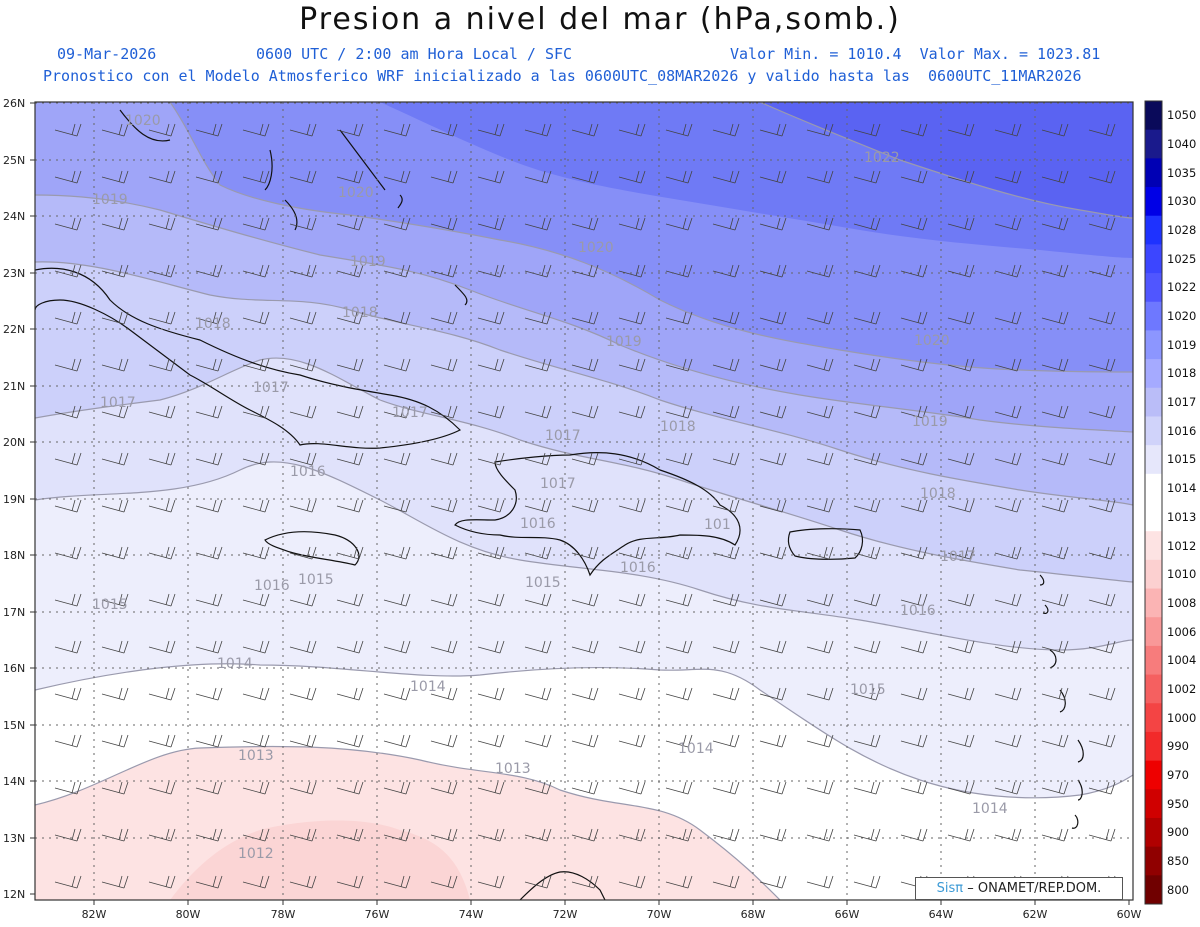  I want to click on colorbar-frame, so click(1153, 502).